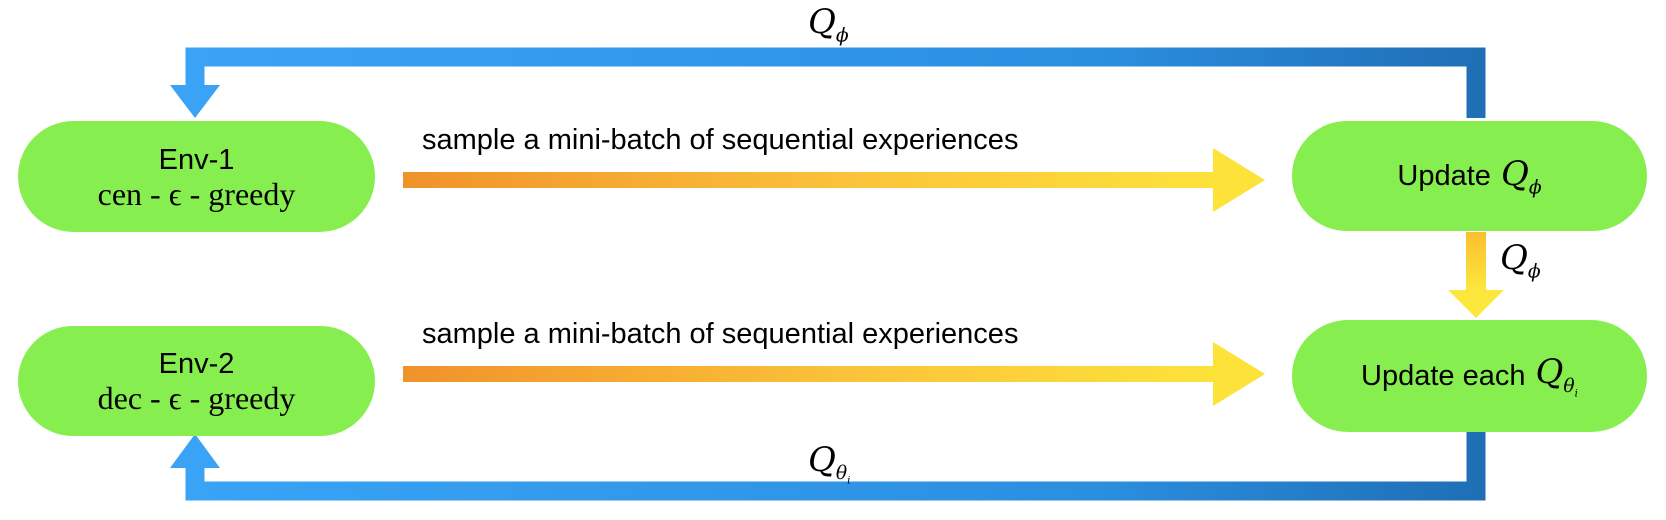 This screenshot has height=520, width=1666. Describe the element at coordinates (828, 82) in the screenshot. I see `top-feedback-arrow` at that location.